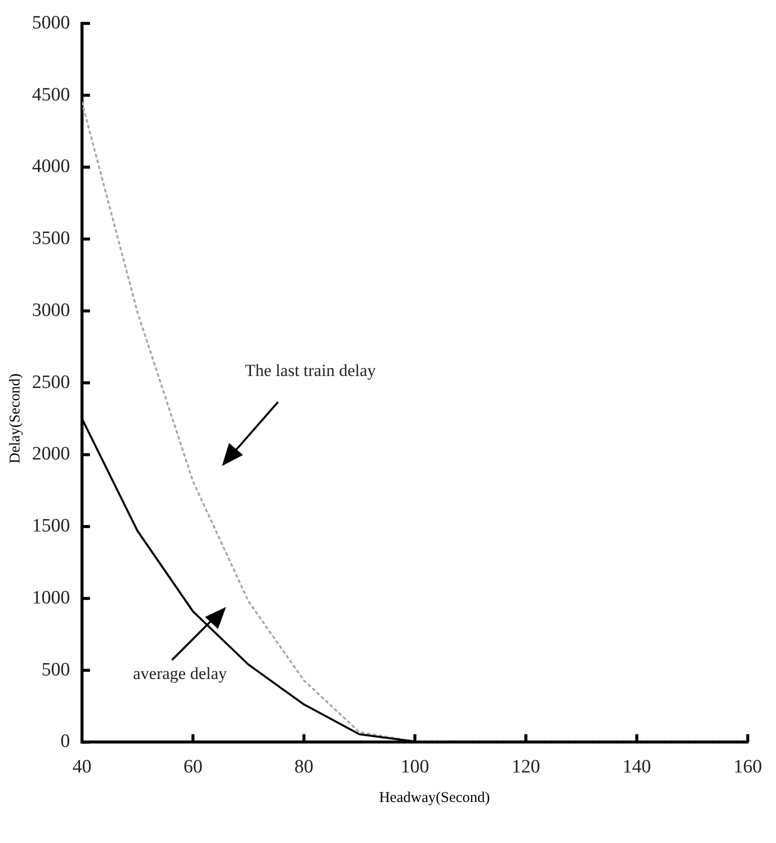 The width and height of the screenshot is (776, 843). What do you see at coordinates (16, 419) in the screenshot?
I see `y-axis-title: Delay(Second)` at bounding box center [16, 419].